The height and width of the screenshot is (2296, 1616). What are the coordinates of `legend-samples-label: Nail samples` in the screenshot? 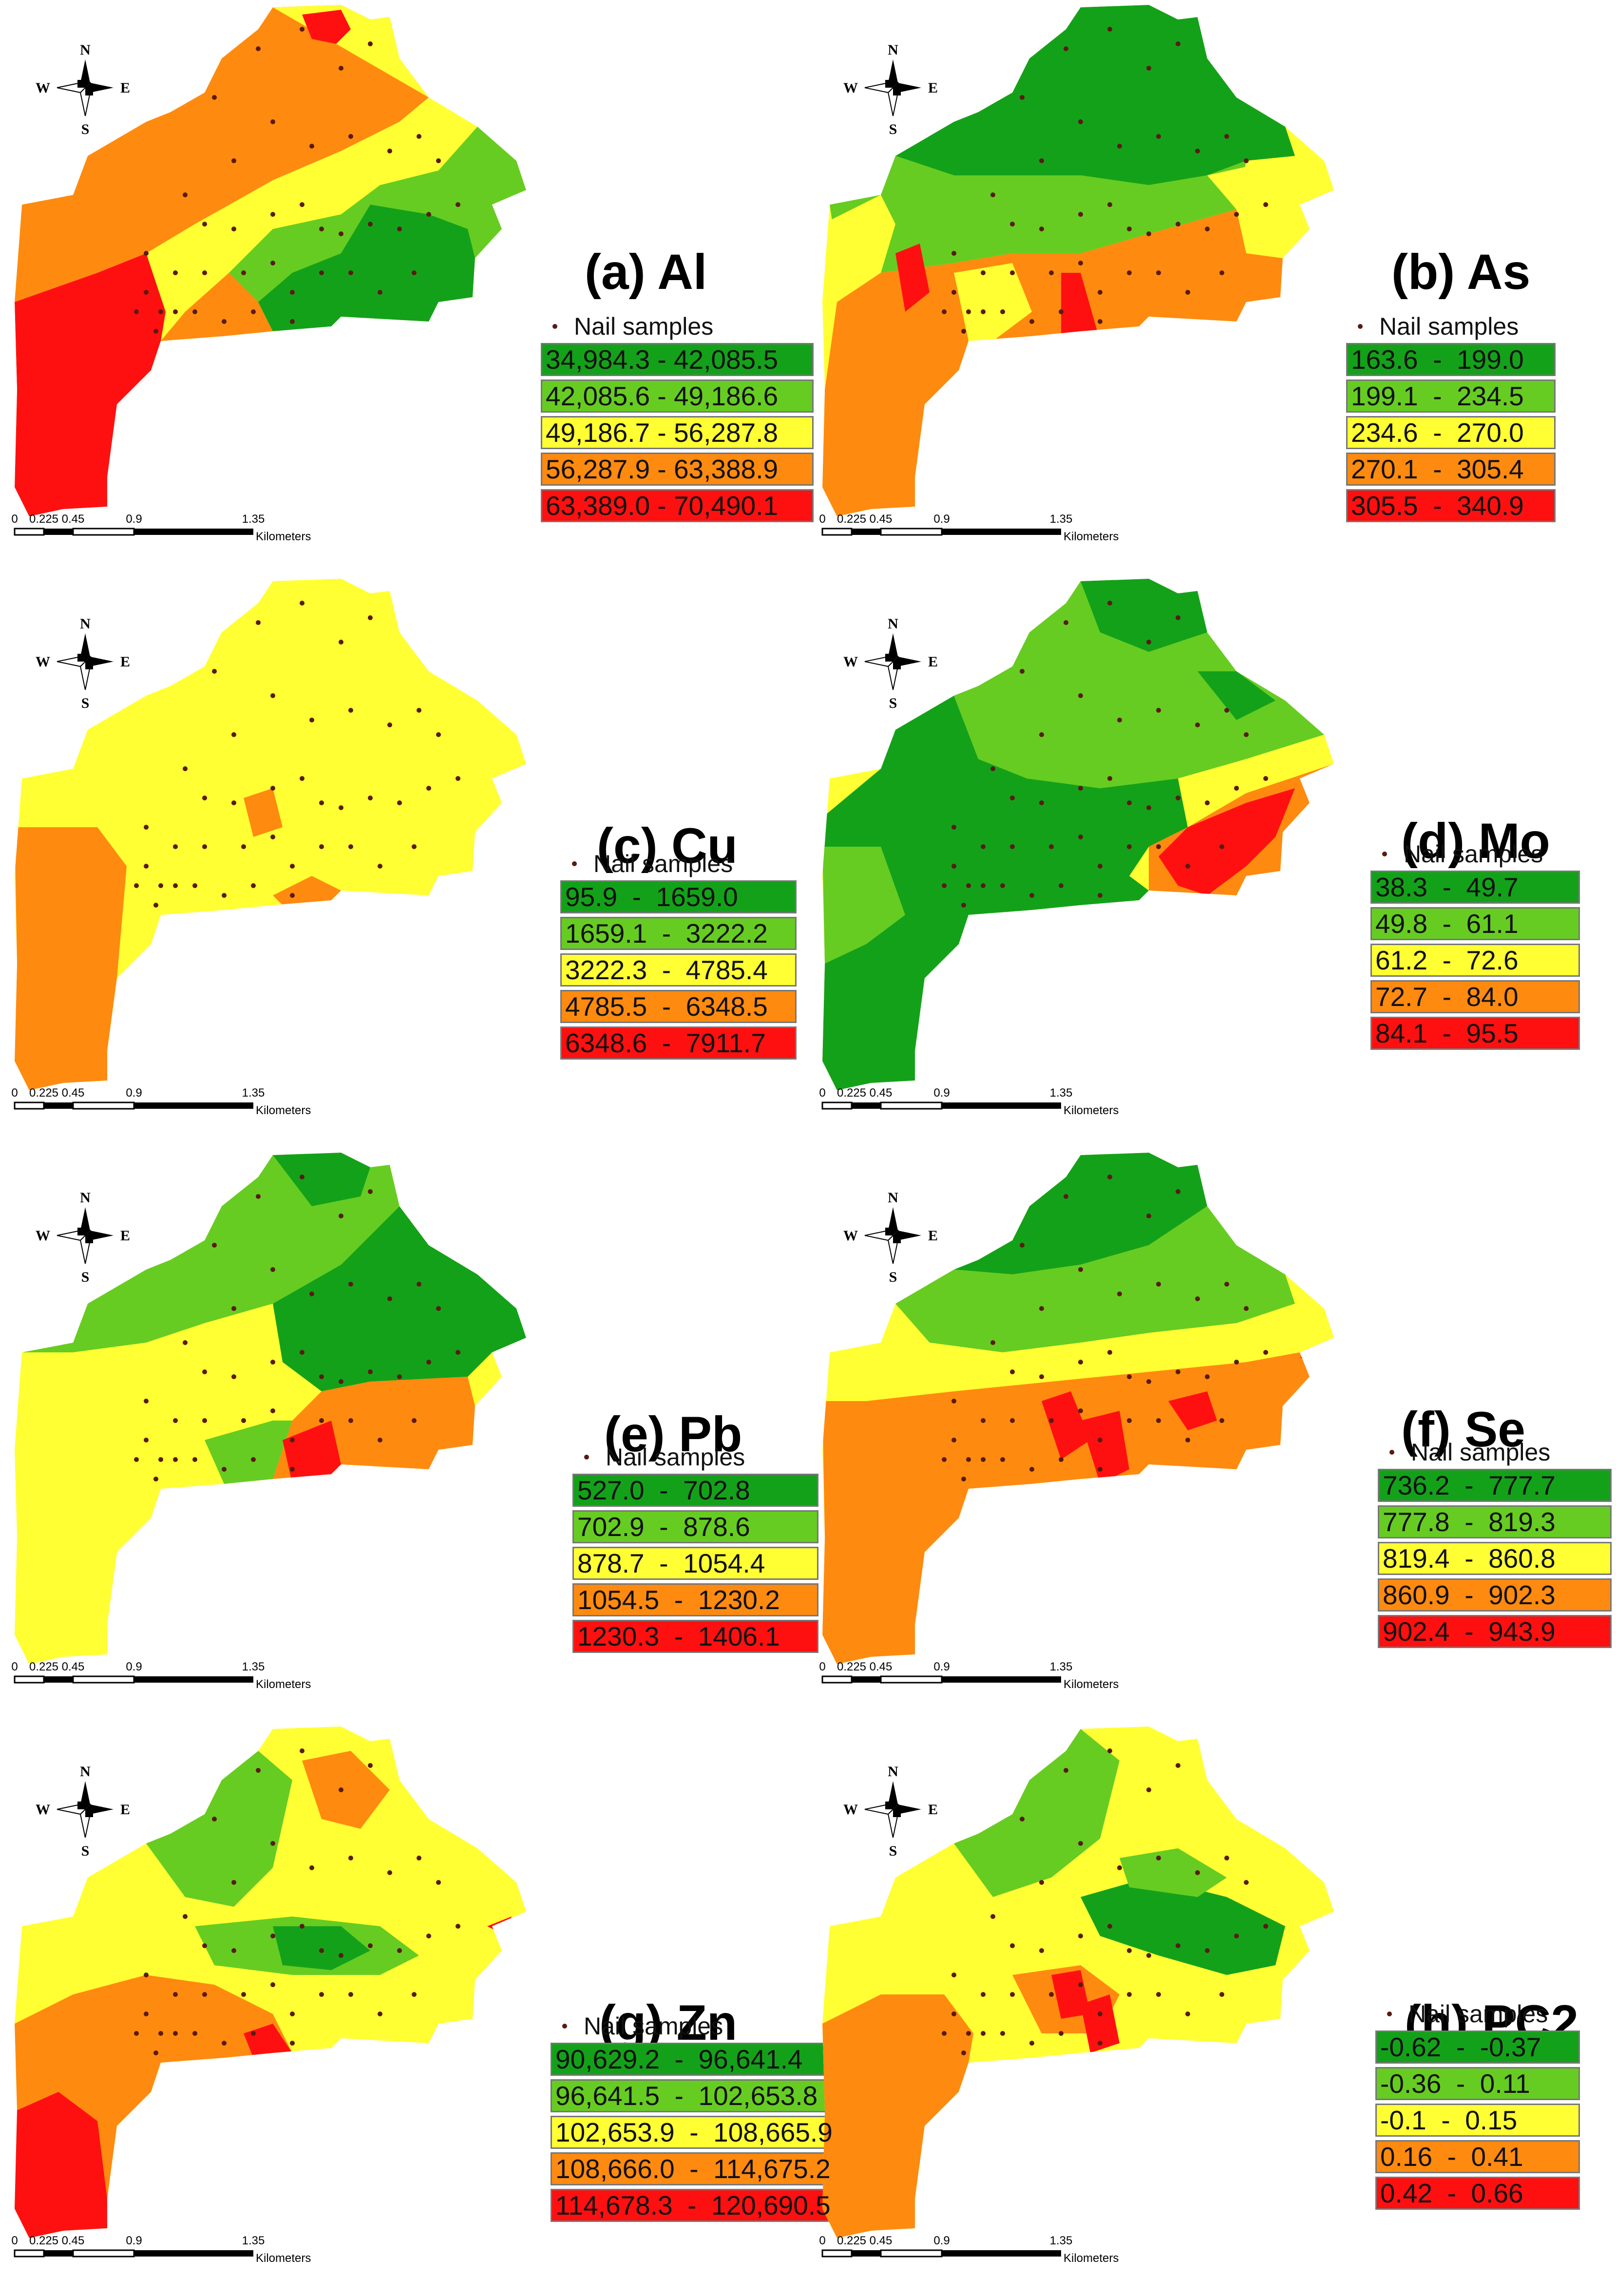 It's located at (663, 863).